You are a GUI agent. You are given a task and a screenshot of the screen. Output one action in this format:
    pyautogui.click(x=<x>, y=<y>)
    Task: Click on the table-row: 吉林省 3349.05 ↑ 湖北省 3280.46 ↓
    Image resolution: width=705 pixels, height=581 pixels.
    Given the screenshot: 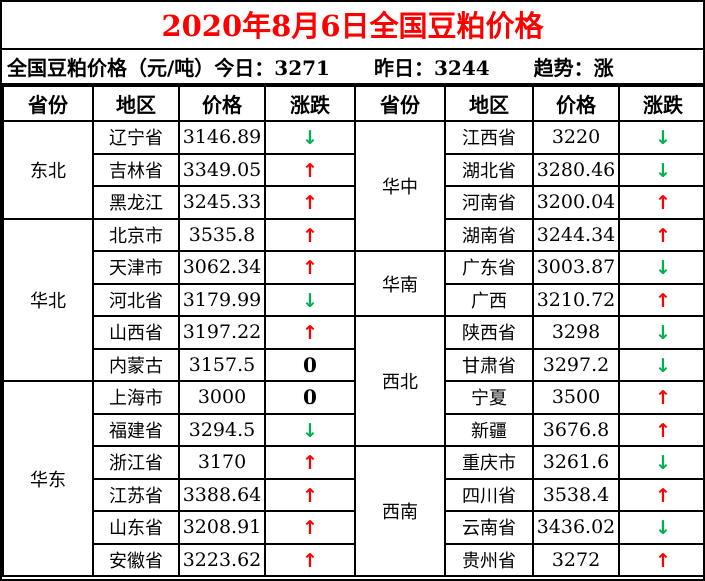 What is the action you would take?
    pyautogui.click(x=353, y=169)
    